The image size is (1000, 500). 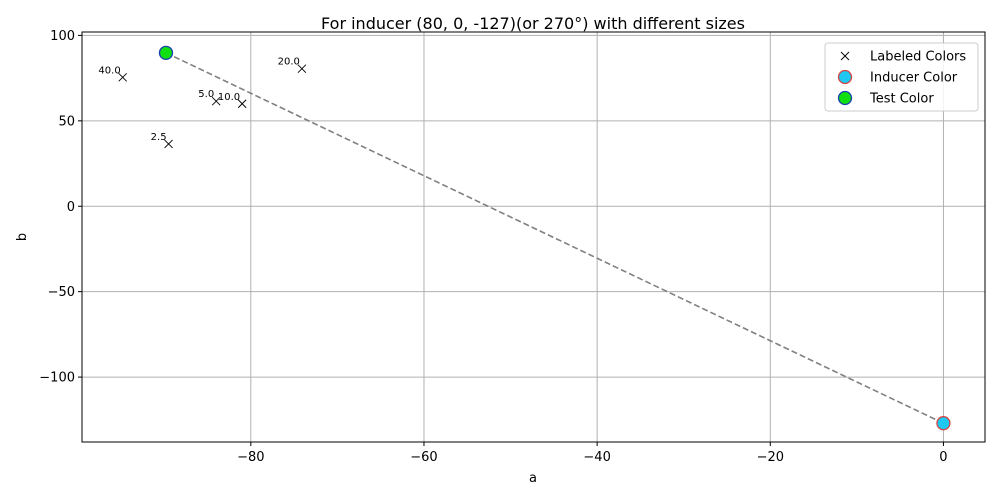 I want to click on x-tick-label: −40, so click(x=596, y=457).